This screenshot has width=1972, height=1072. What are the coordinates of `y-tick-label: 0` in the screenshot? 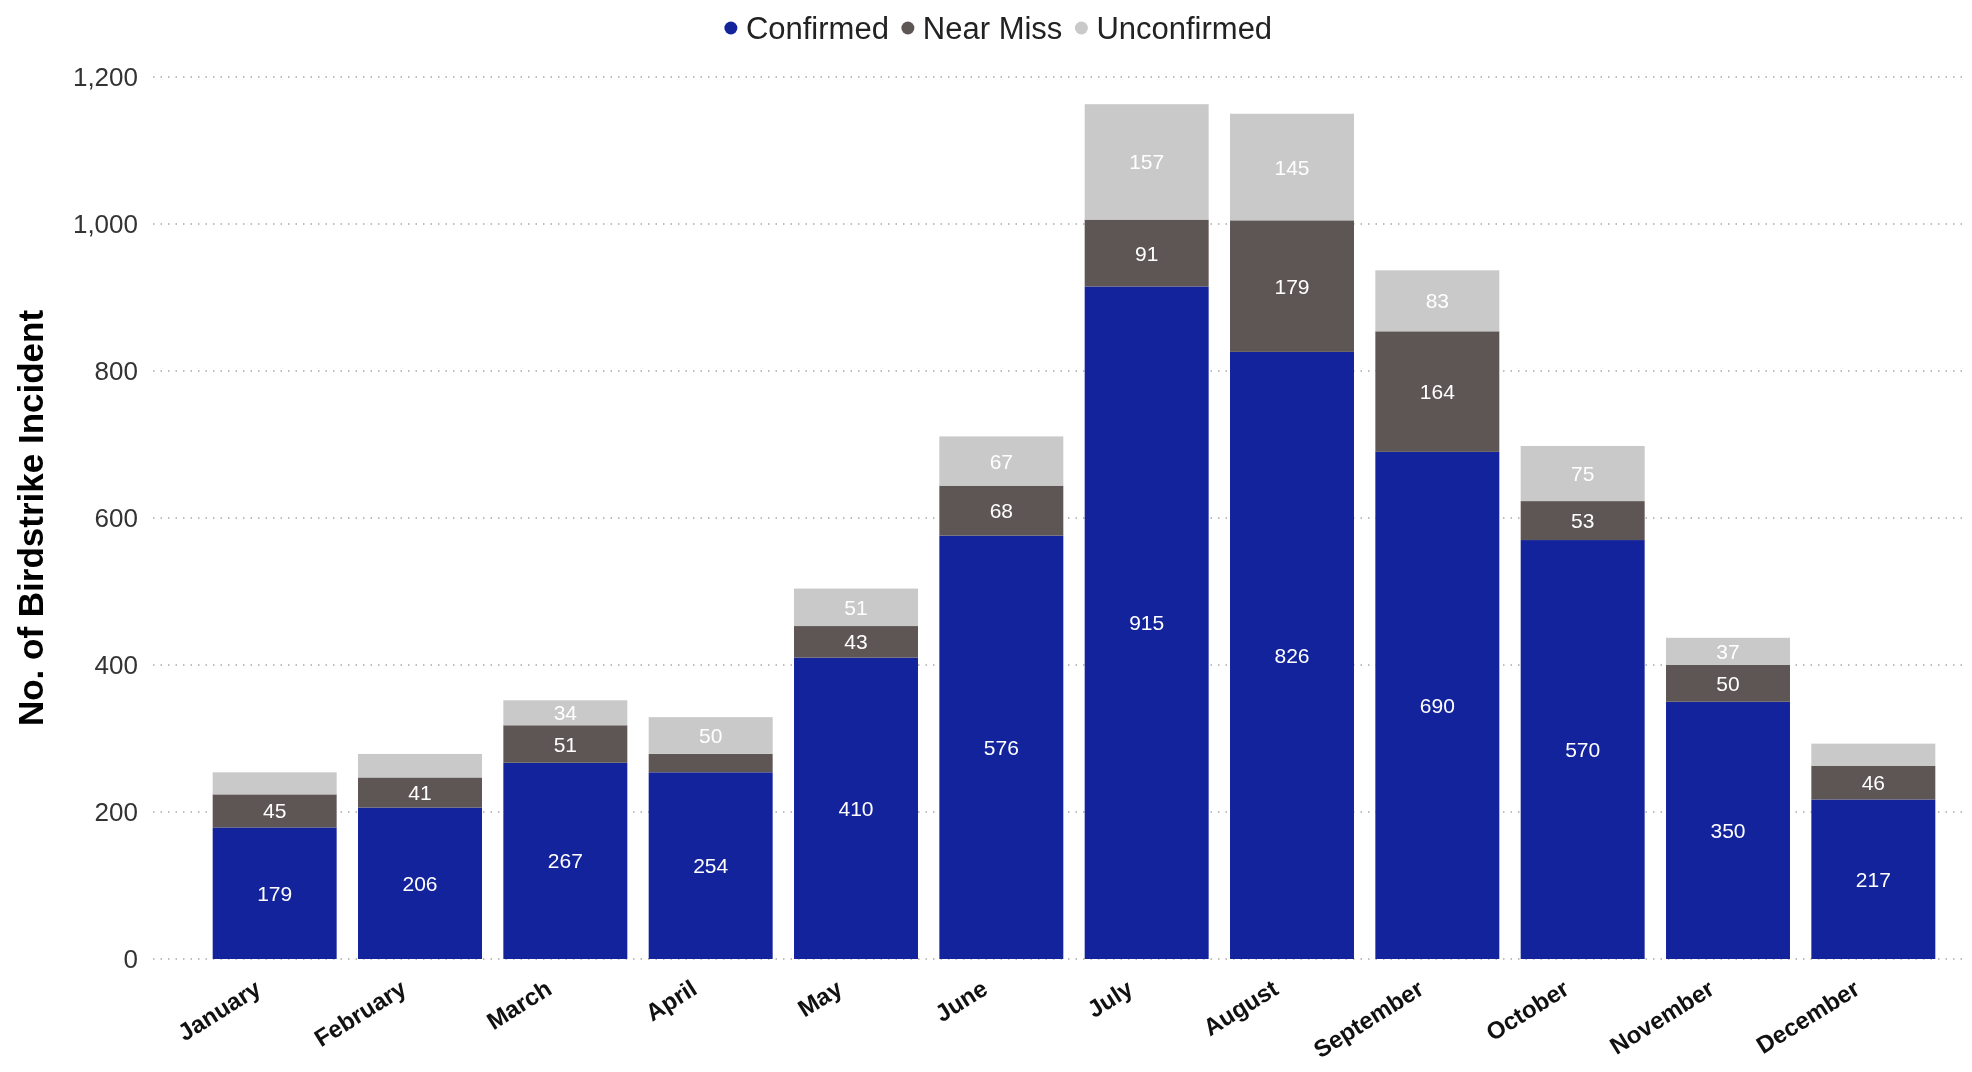 It's located at (130, 959).